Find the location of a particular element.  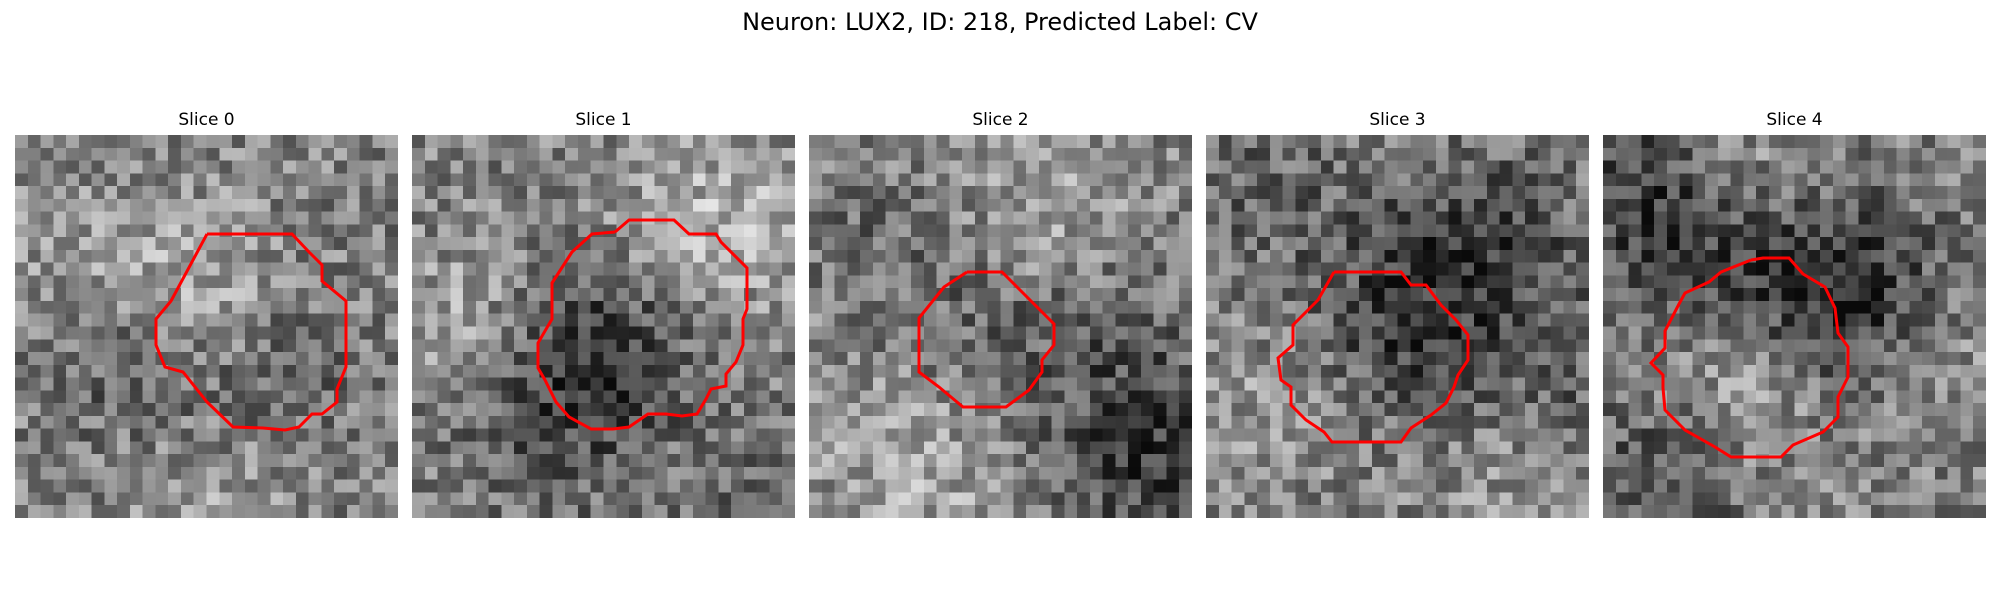

slice-2-image is located at coordinates (1000, 326).